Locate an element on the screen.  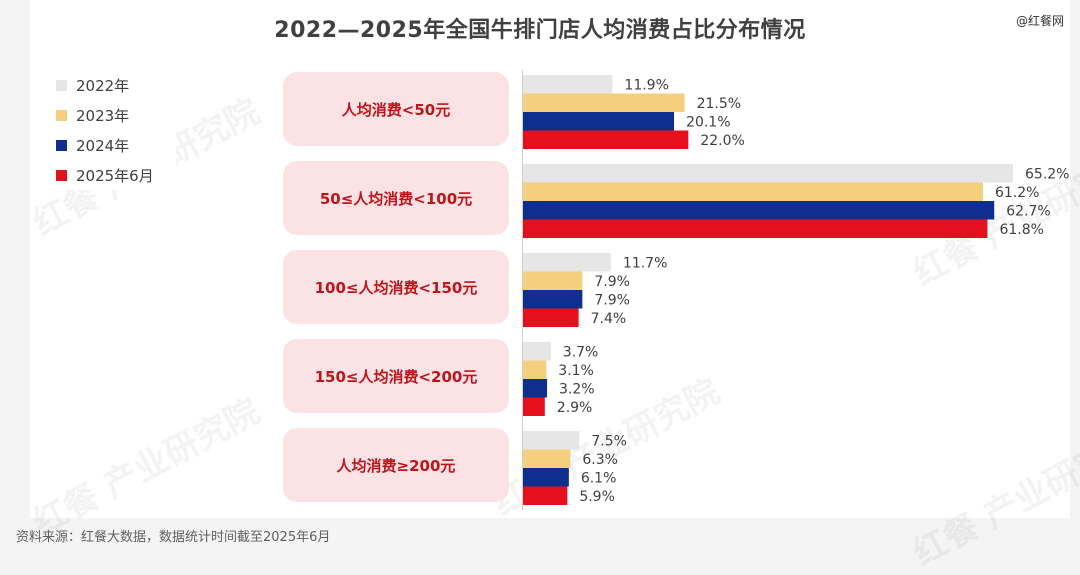
data-label: 5.9% is located at coordinates (597, 497).